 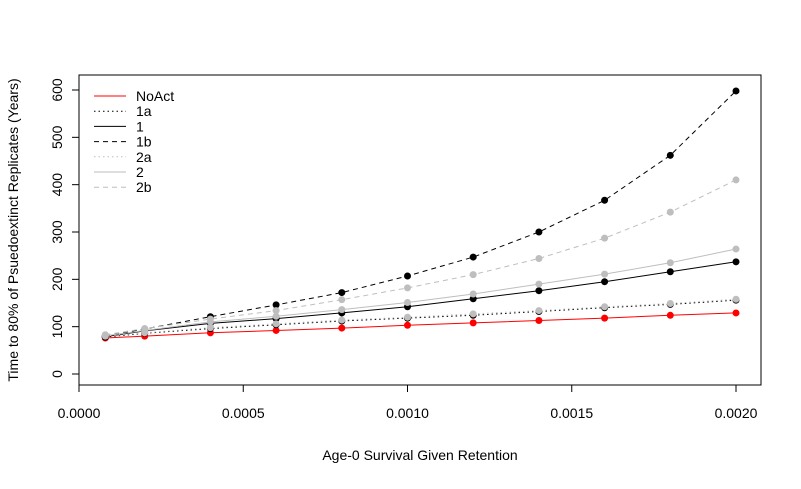 I want to click on legend-label-1a: 1a, so click(x=144, y=111).